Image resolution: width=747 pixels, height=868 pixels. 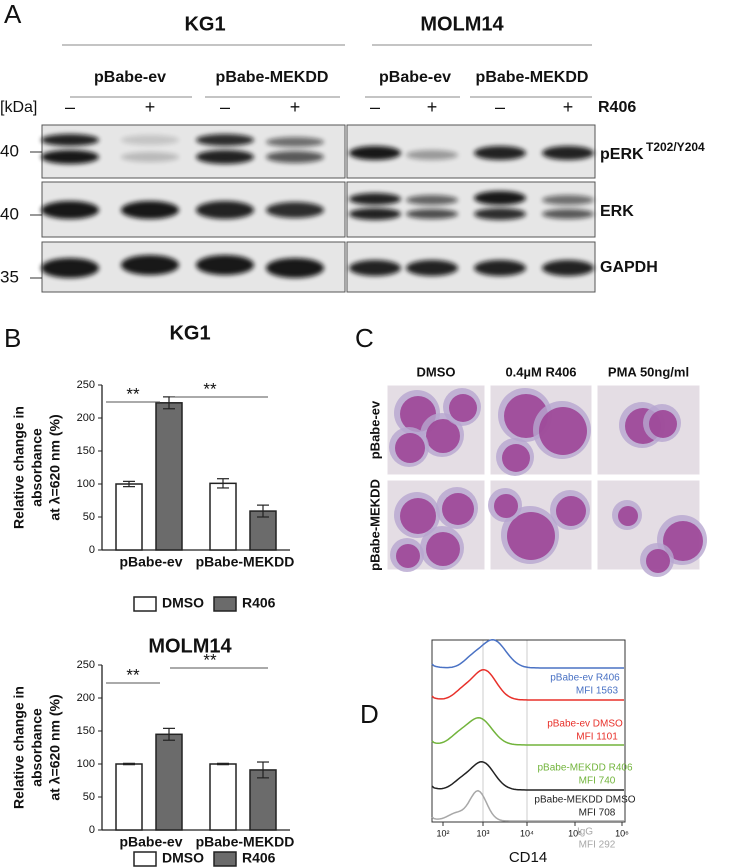 What do you see at coordinates (629, 267) in the screenshot?
I see `marker-name: GAPDH` at bounding box center [629, 267].